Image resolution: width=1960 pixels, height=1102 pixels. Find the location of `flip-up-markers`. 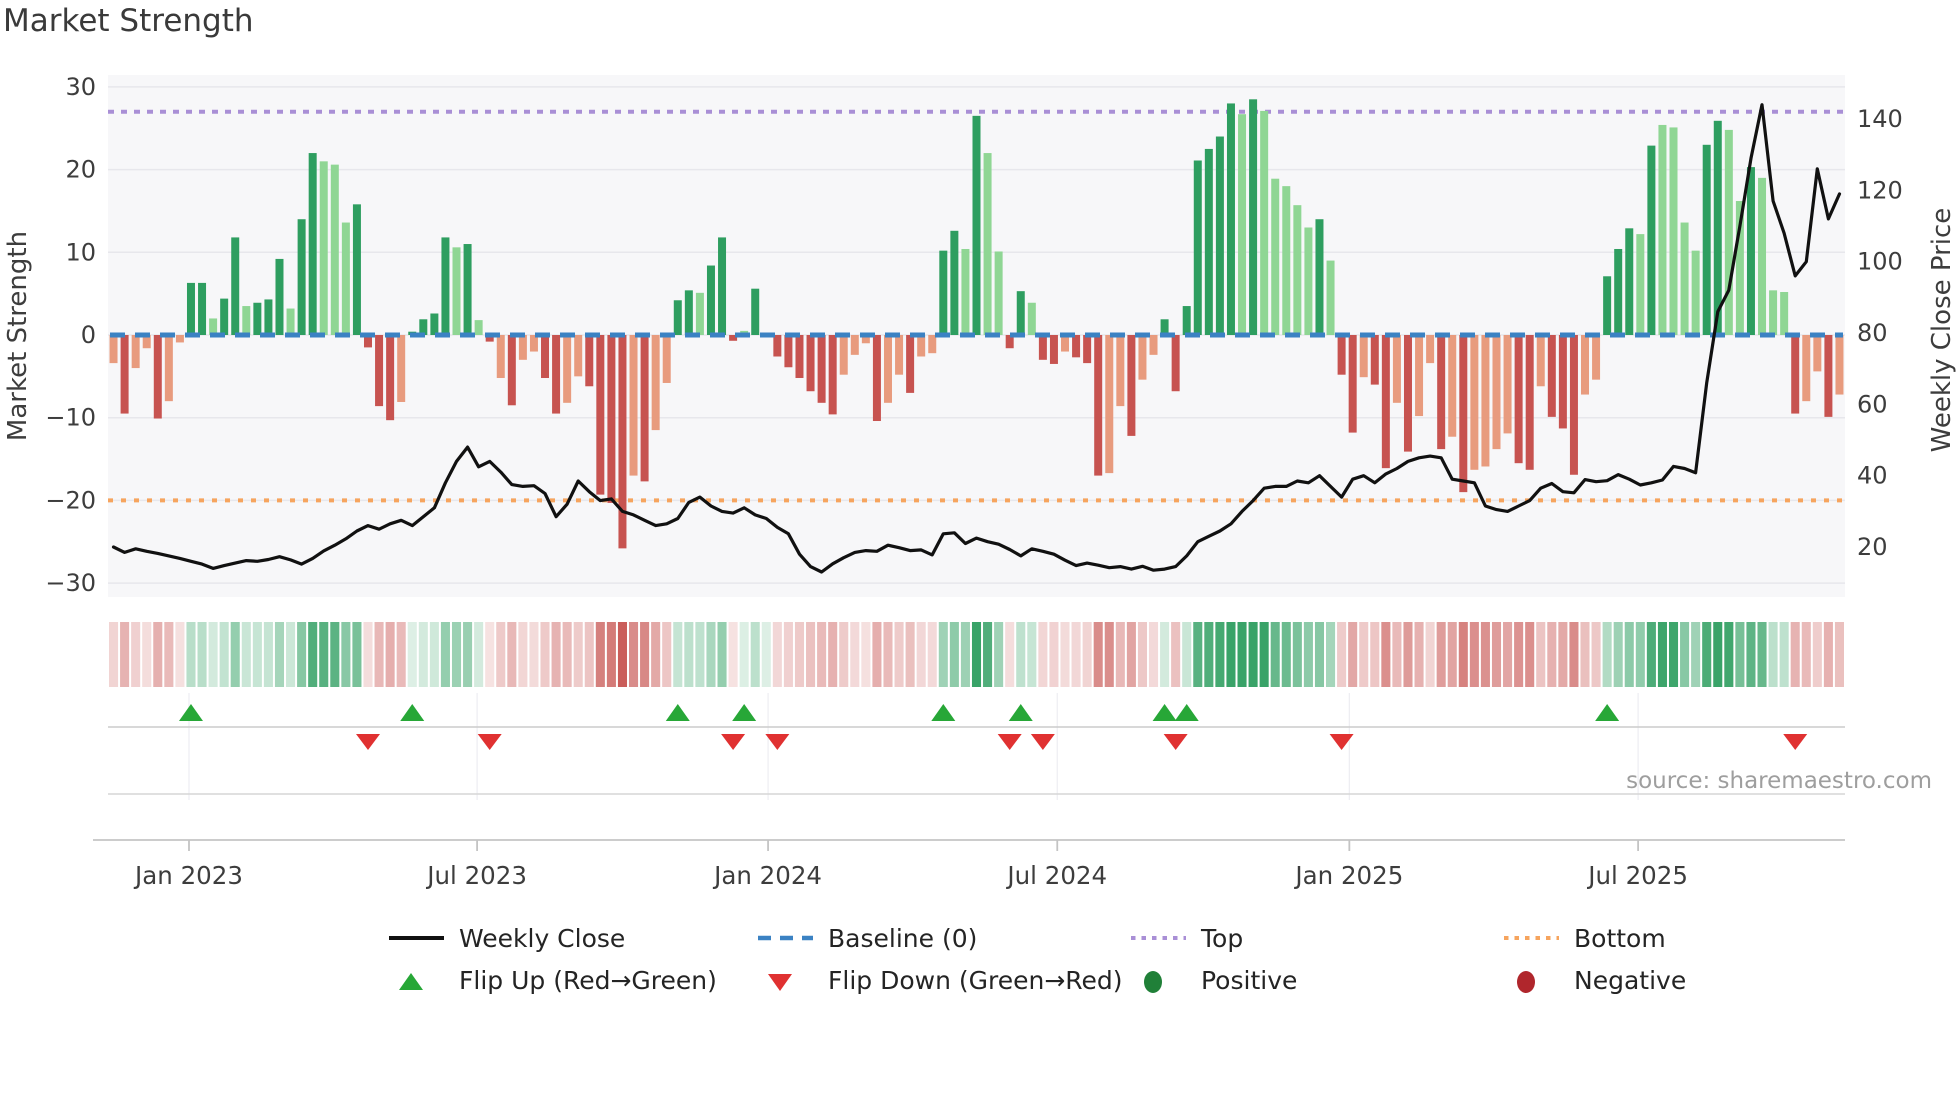

flip-up-markers is located at coordinates (899, 712).